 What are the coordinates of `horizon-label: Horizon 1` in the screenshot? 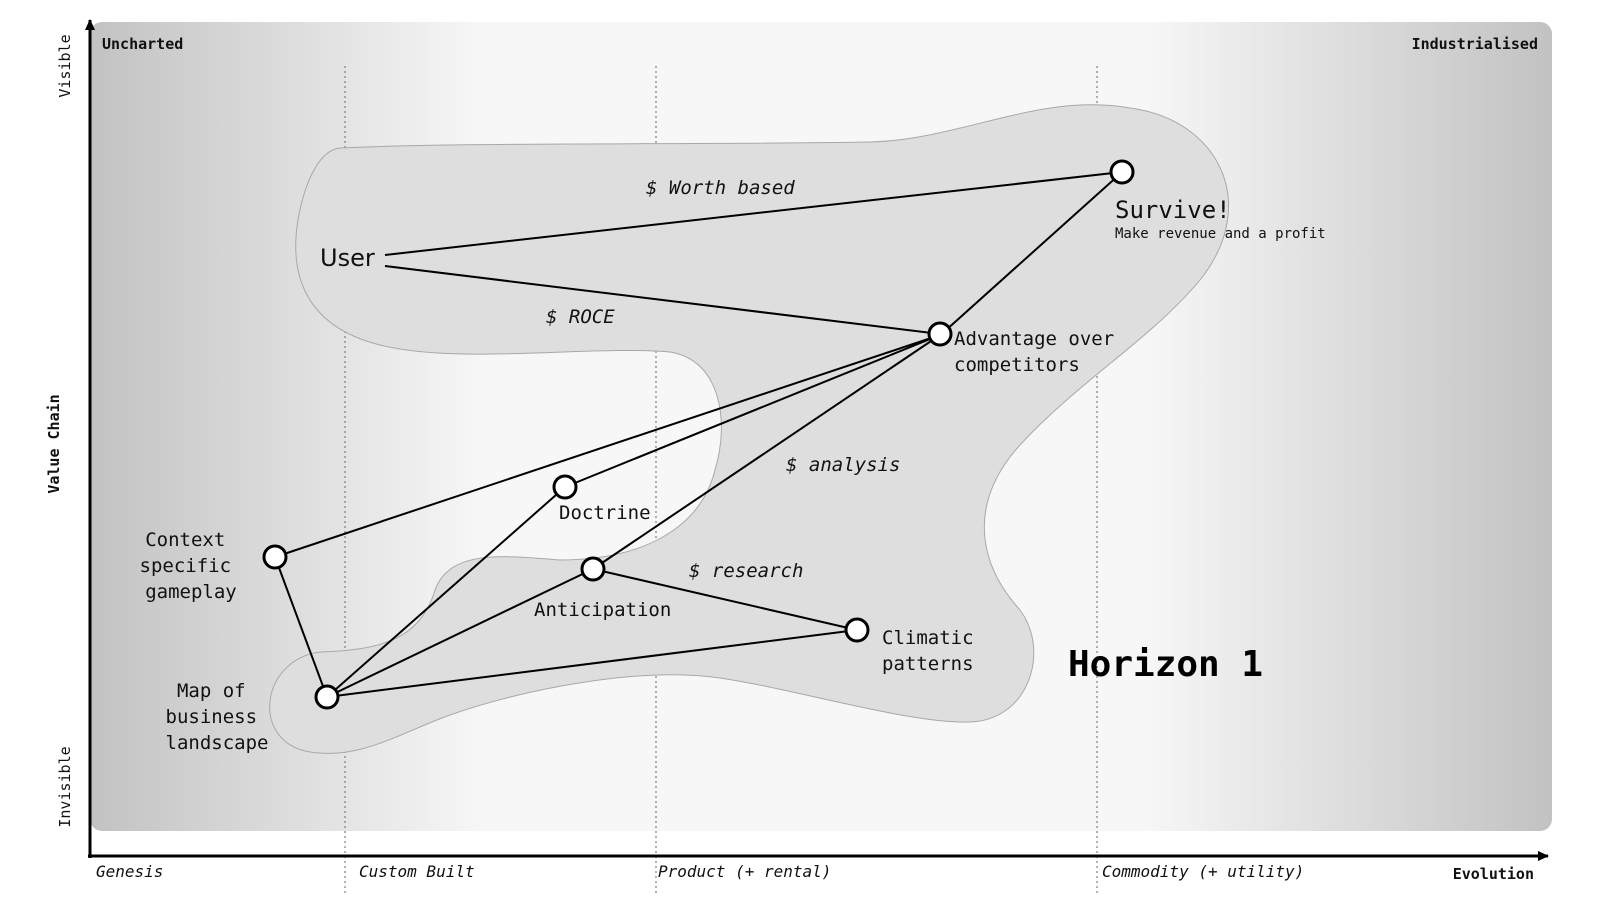 It's located at (1165, 664).